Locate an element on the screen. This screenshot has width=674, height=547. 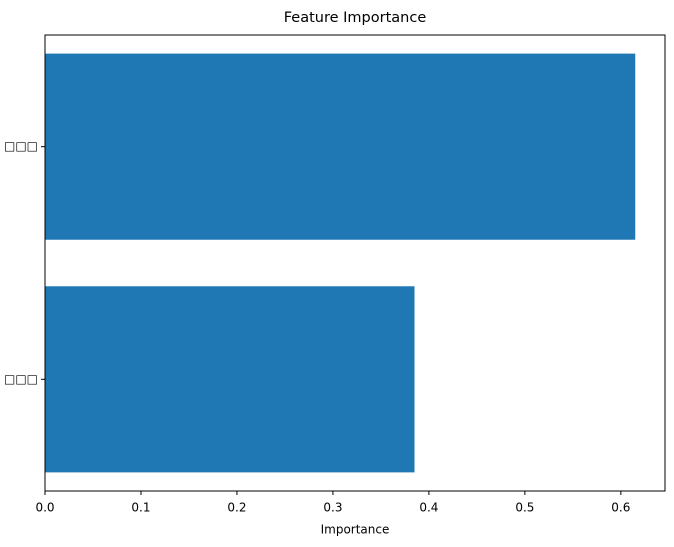
x-tick-label: 0.3 is located at coordinates (332, 508).